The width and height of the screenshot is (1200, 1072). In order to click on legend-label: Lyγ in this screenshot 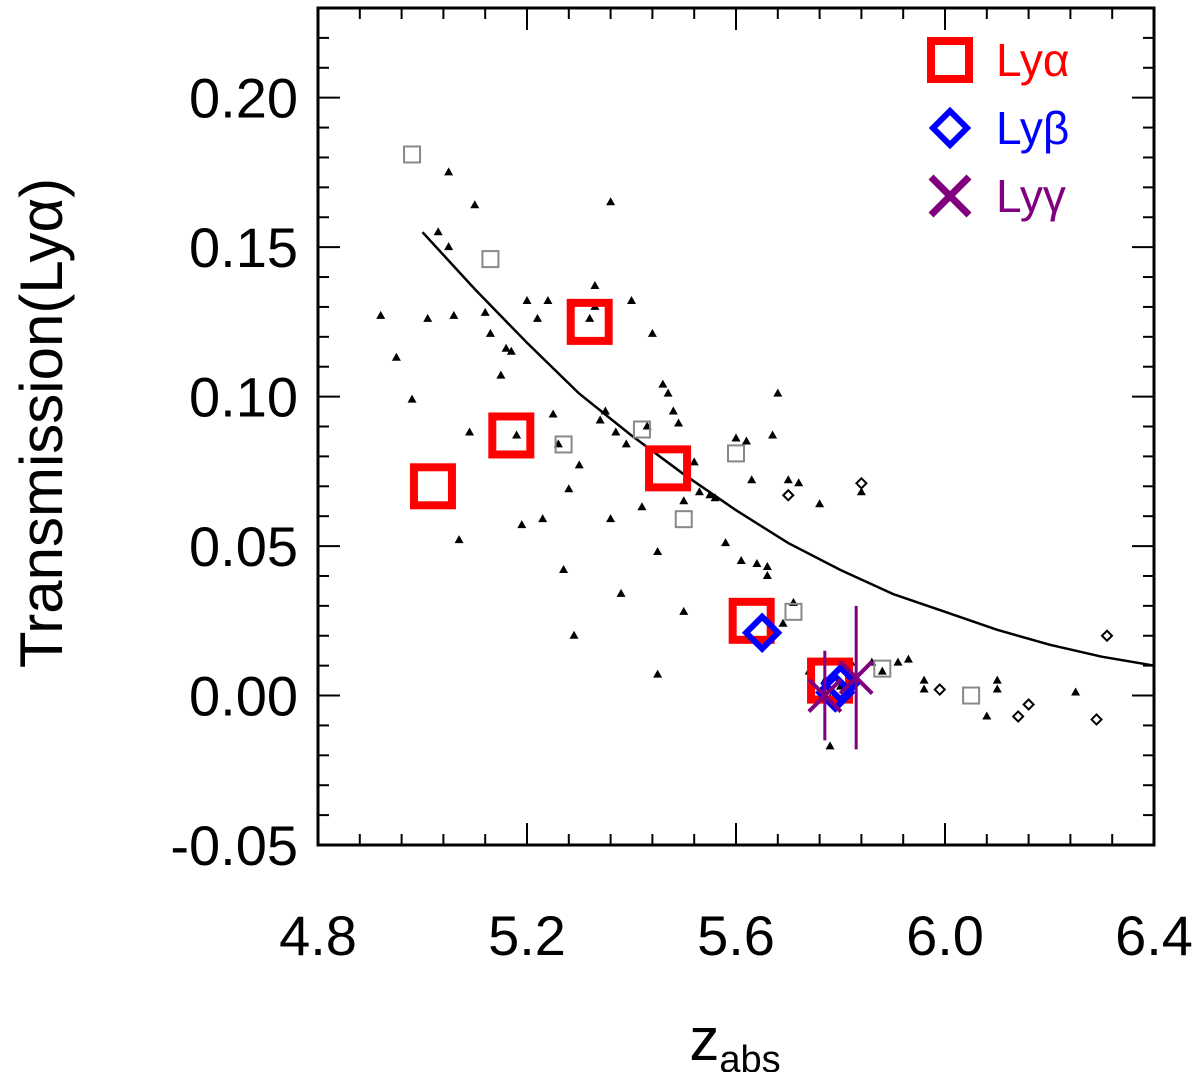, I will do `click(1031, 196)`.